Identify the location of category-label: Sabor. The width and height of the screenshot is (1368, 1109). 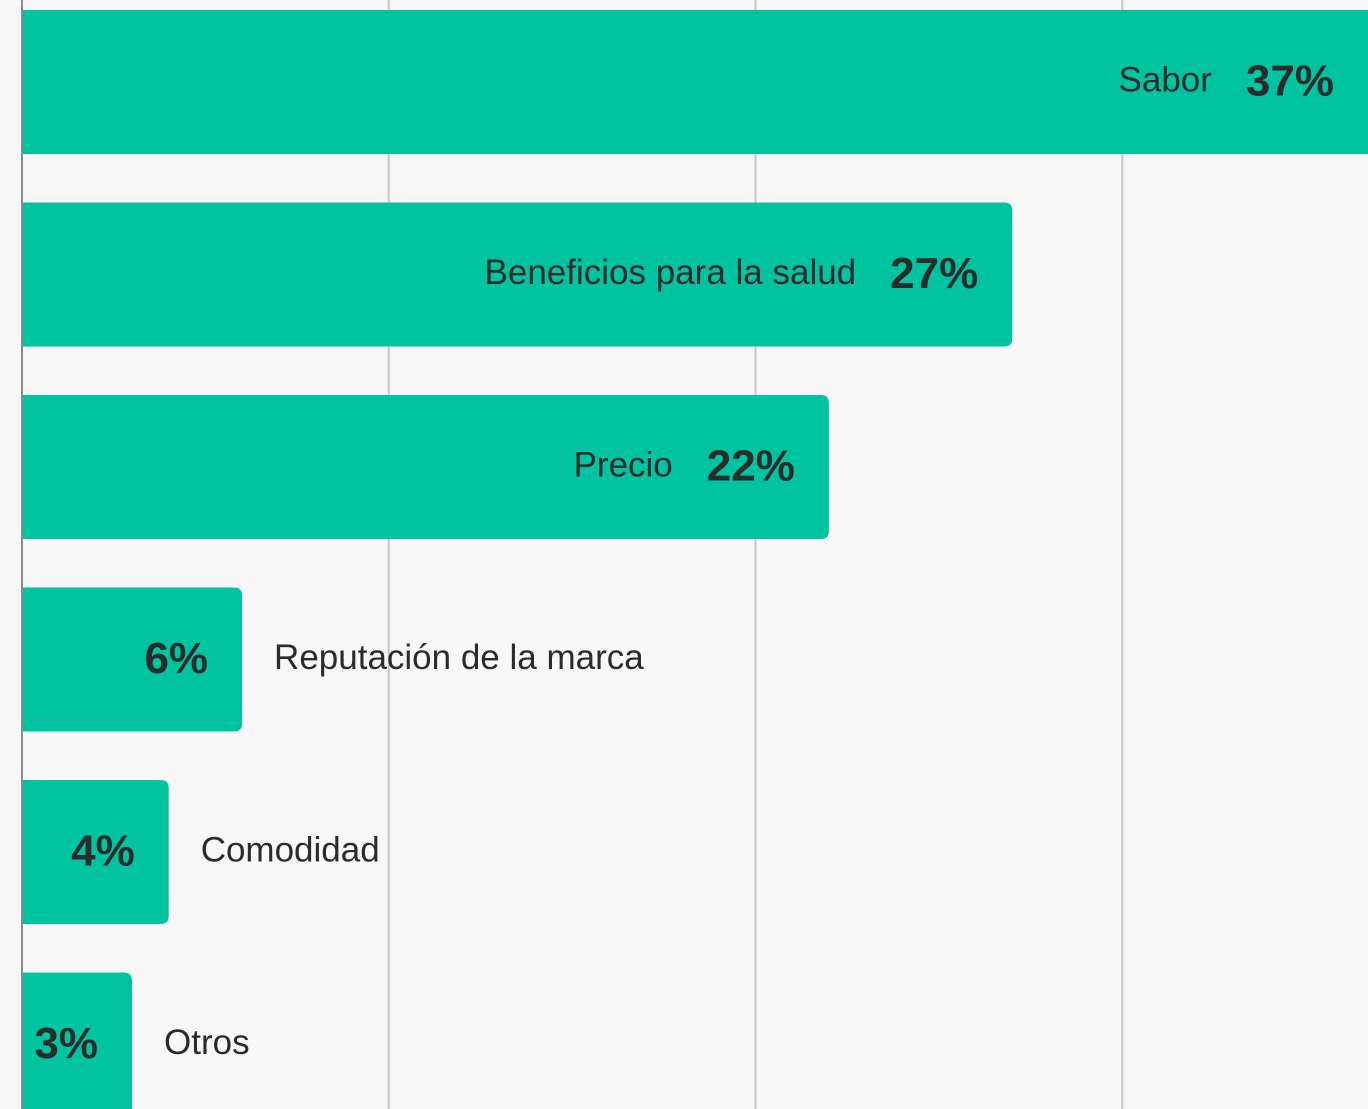
(1166, 79).